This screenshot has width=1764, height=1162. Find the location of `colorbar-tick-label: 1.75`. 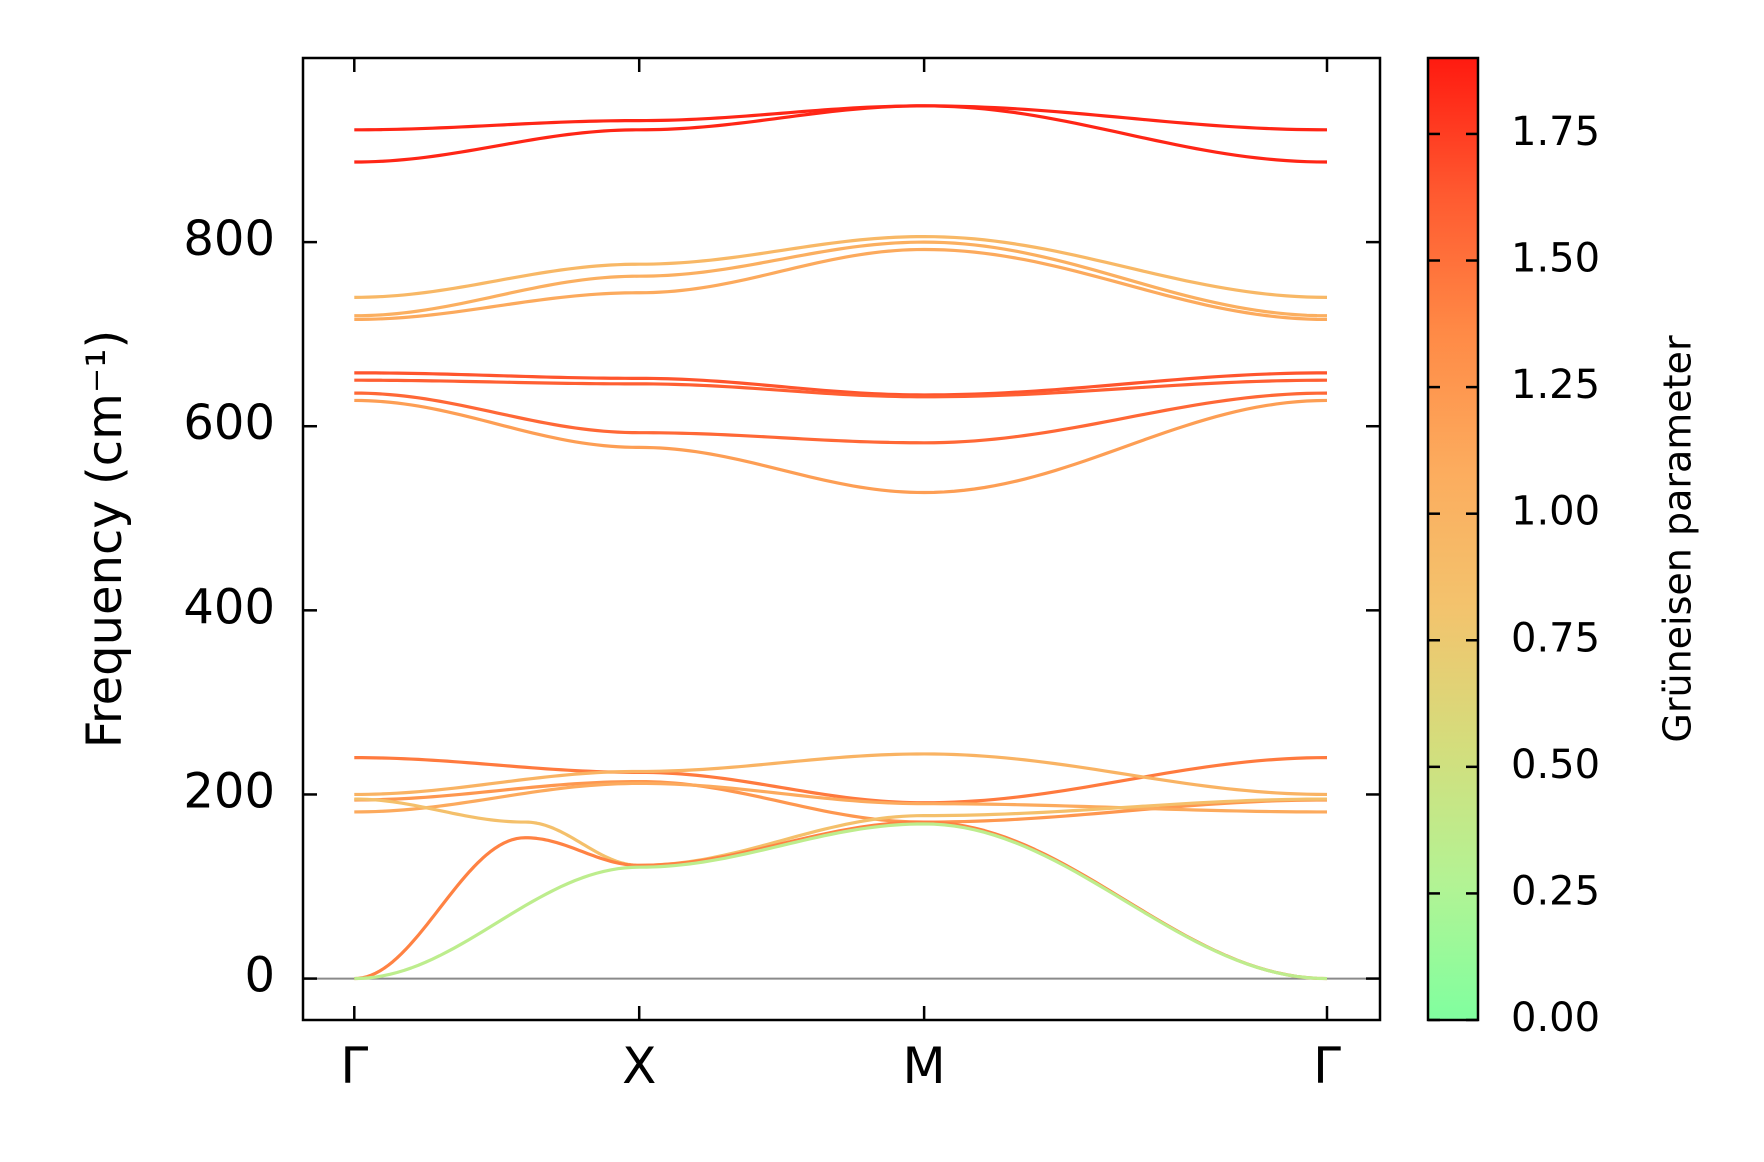

colorbar-tick-label: 1.75 is located at coordinates (1555, 132).